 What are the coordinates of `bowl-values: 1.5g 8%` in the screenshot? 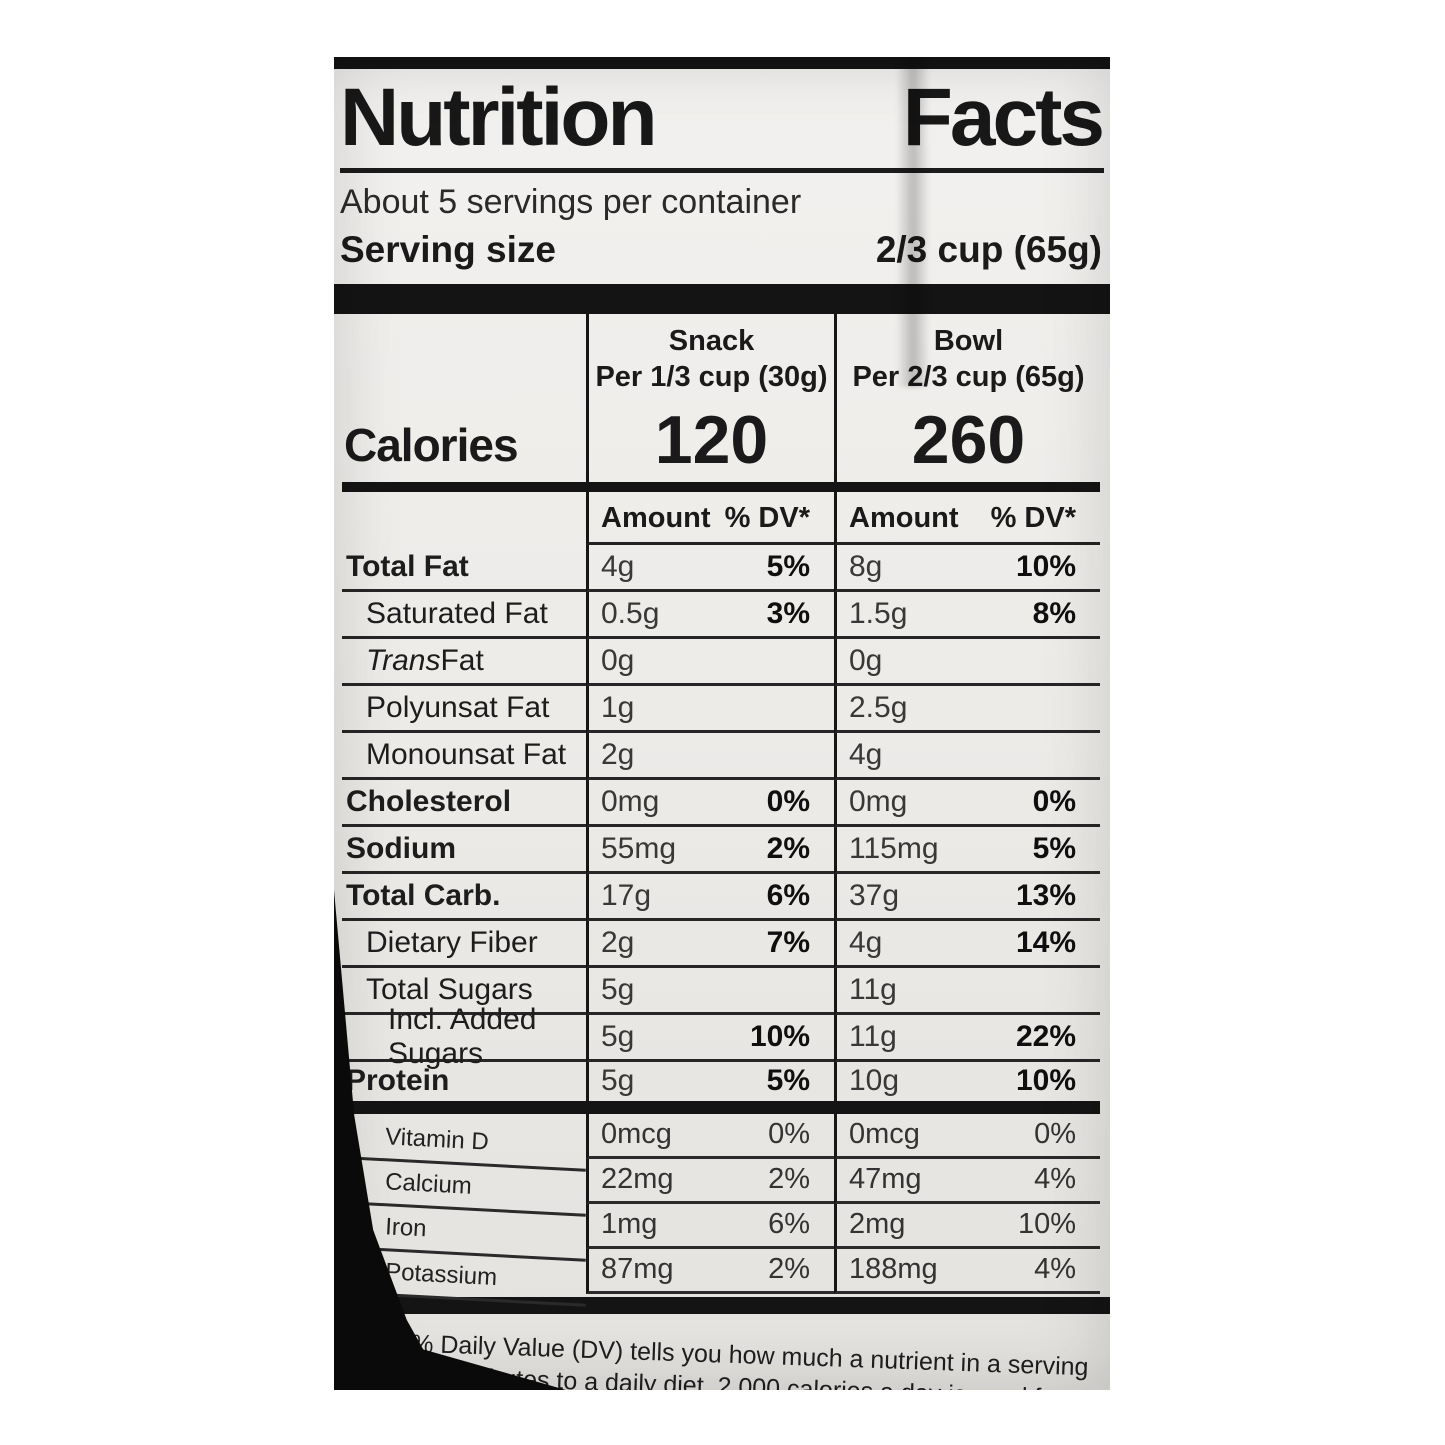 It's located at (967, 615).